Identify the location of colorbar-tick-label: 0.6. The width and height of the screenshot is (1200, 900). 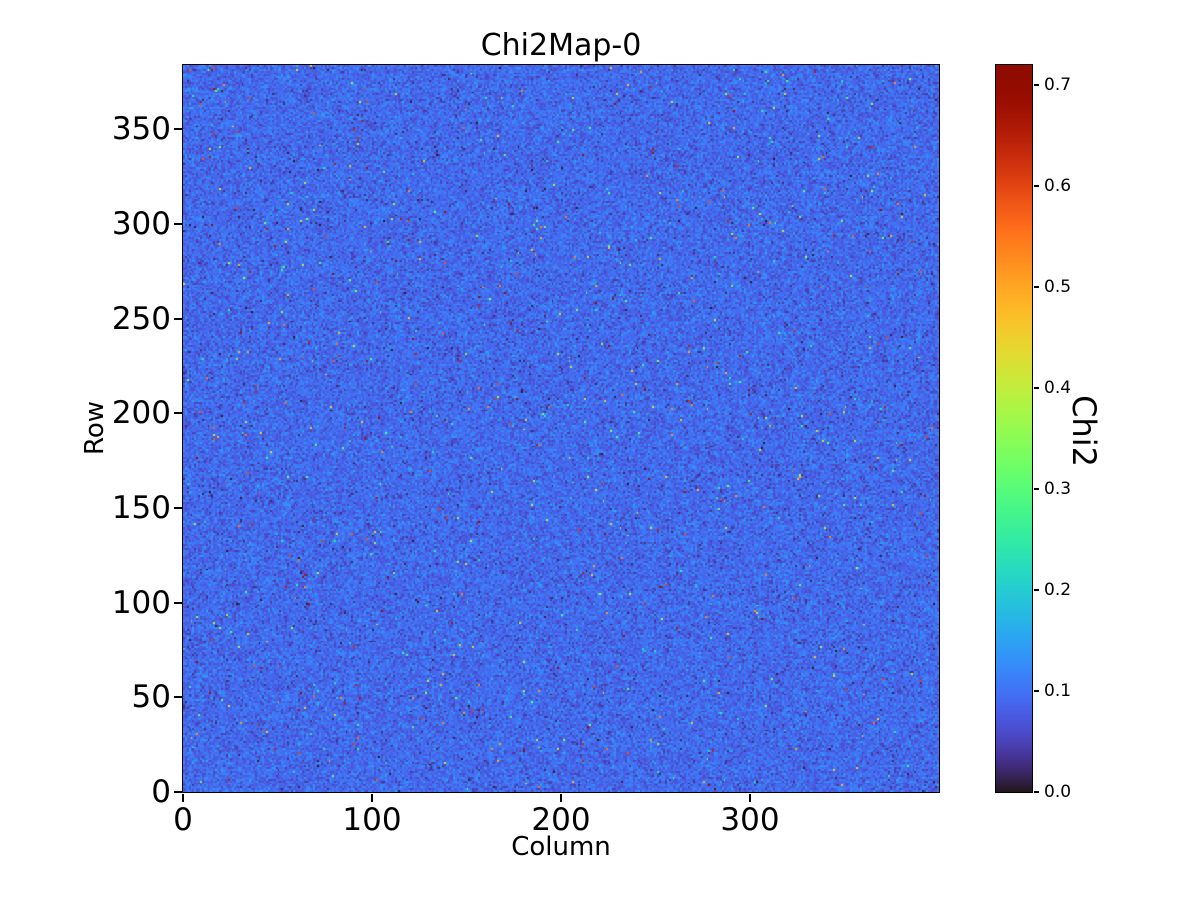
(1058, 186).